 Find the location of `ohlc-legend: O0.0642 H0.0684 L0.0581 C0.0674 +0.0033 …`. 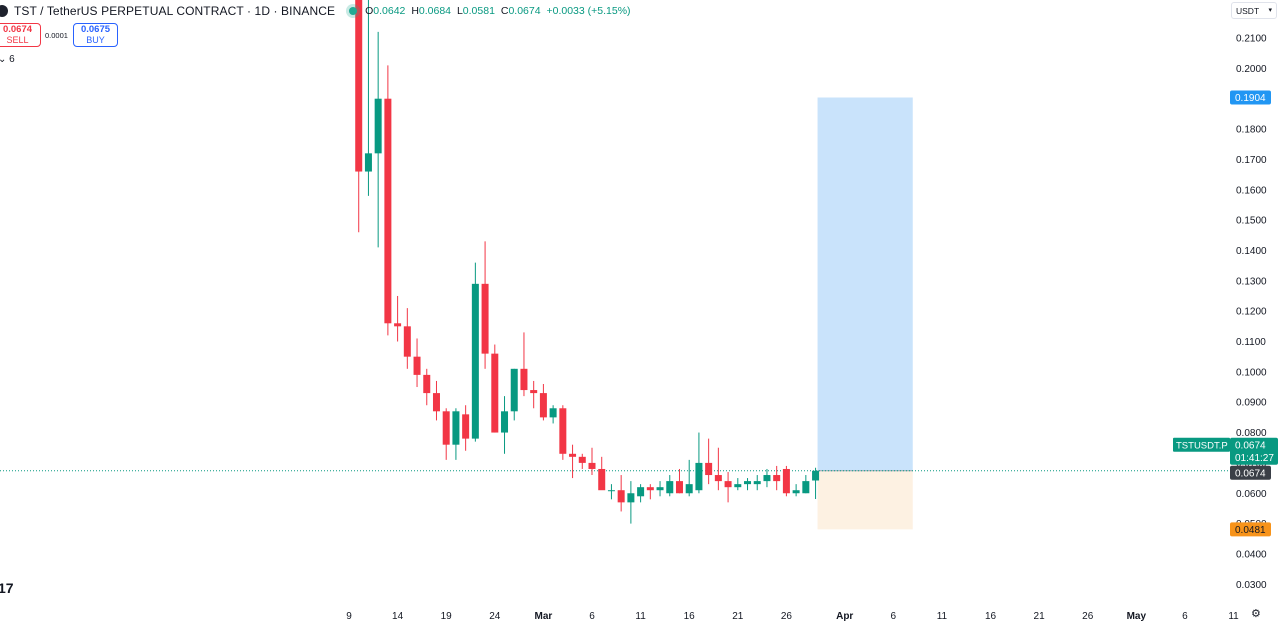

ohlc-legend: O0.0642 H0.0684 L0.0581 C0.0674 +0.0033 … is located at coordinates (498, 11).